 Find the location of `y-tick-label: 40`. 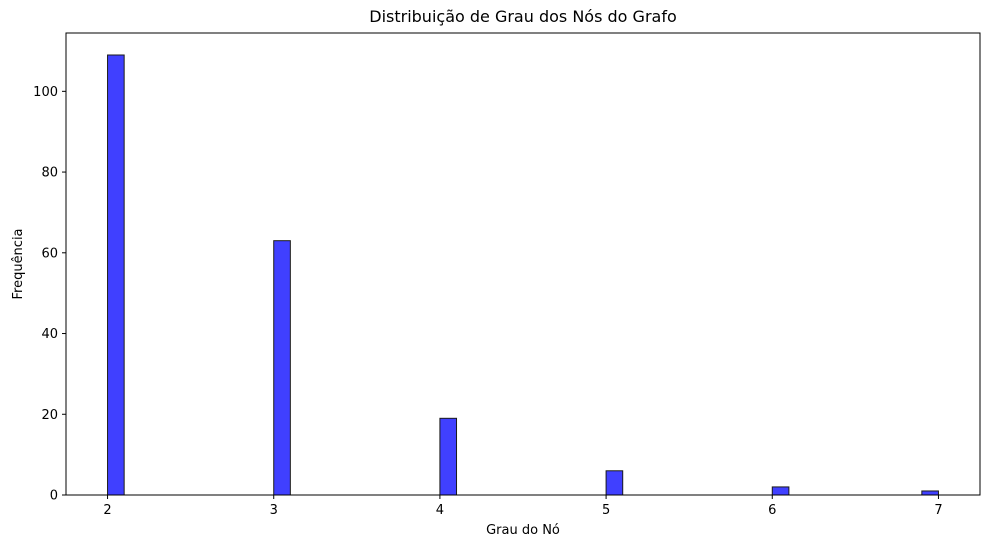

y-tick-label: 40 is located at coordinates (49, 334).